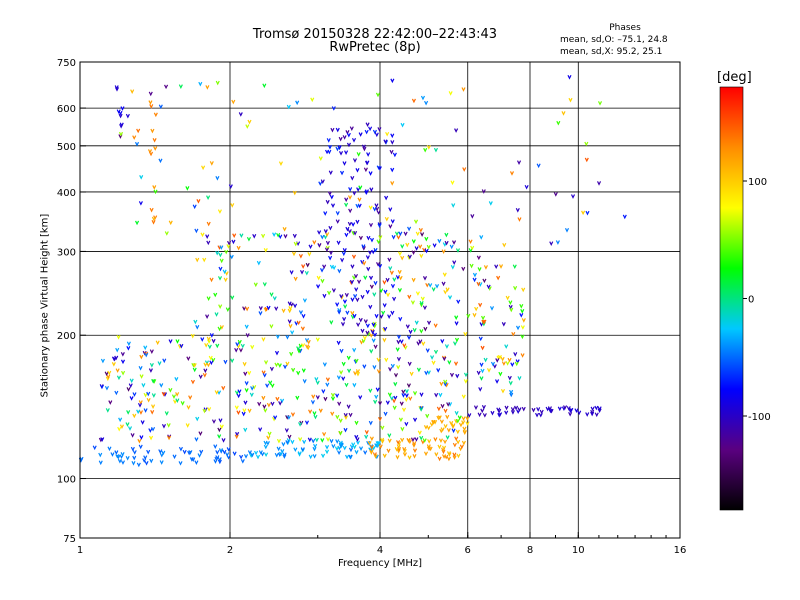  Describe the element at coordinates (66, 147) in the screenshot. I see `y-tick-label: 500` at that location.